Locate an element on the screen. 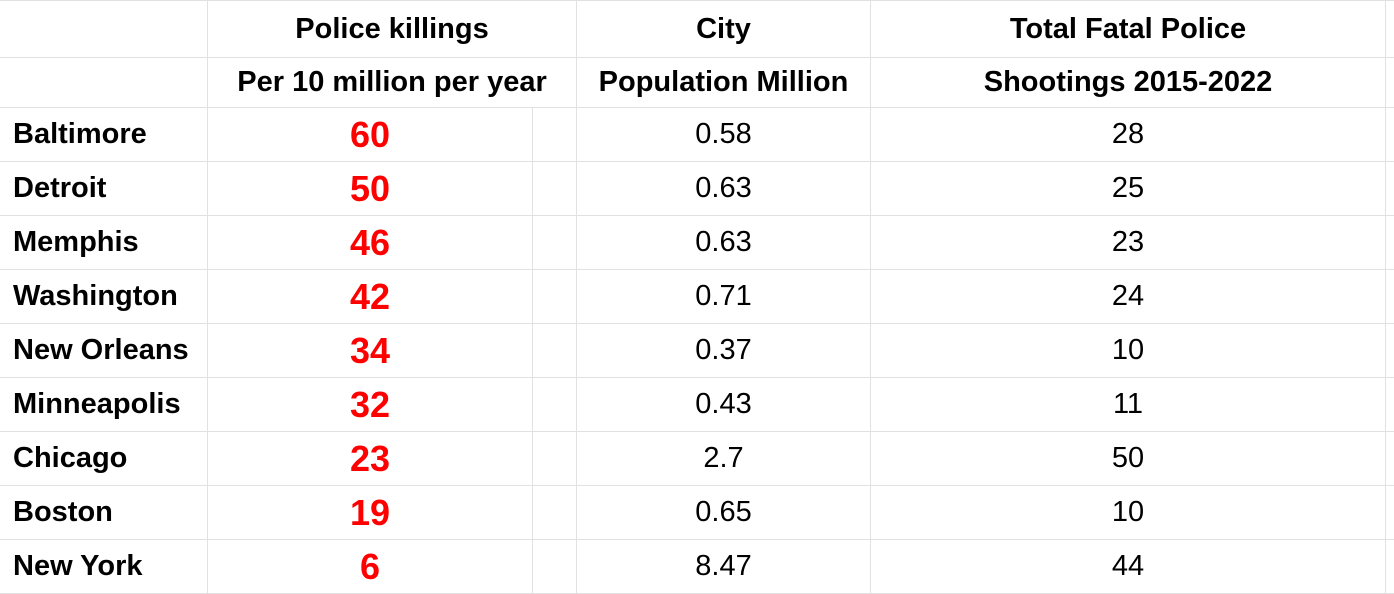  rate-cell: 42 is located at coordinates (370, 296).